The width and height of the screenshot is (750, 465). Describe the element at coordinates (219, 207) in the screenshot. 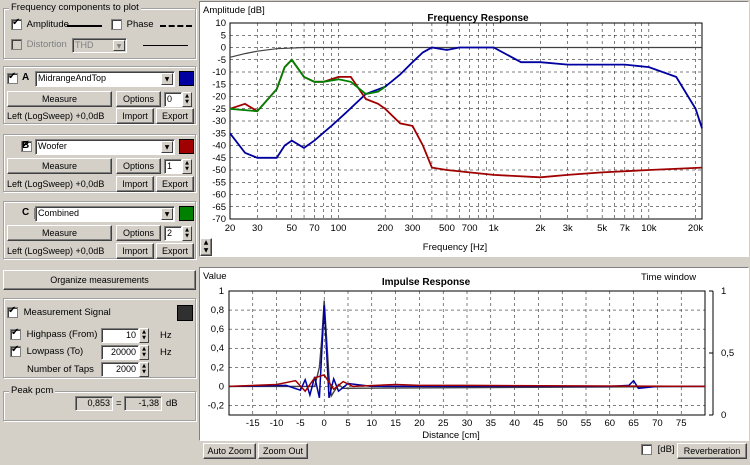

I see `freq-ytick: -65` at that location.